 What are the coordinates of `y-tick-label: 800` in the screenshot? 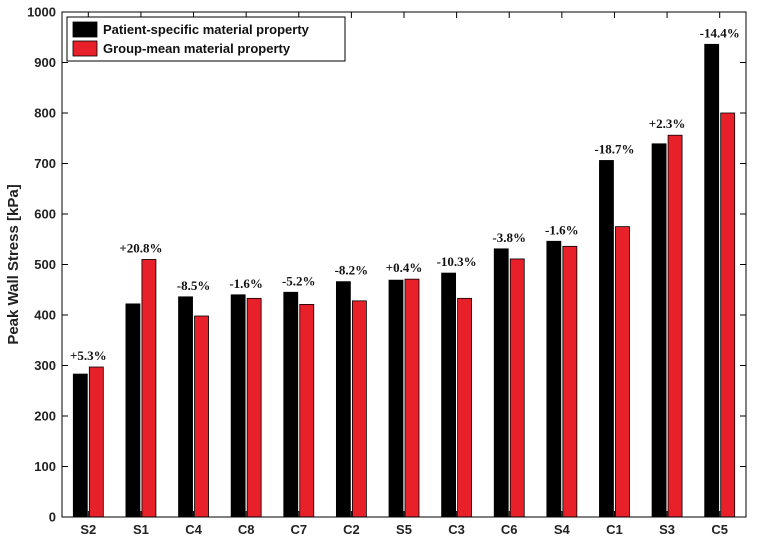 It's located at (45, 113).